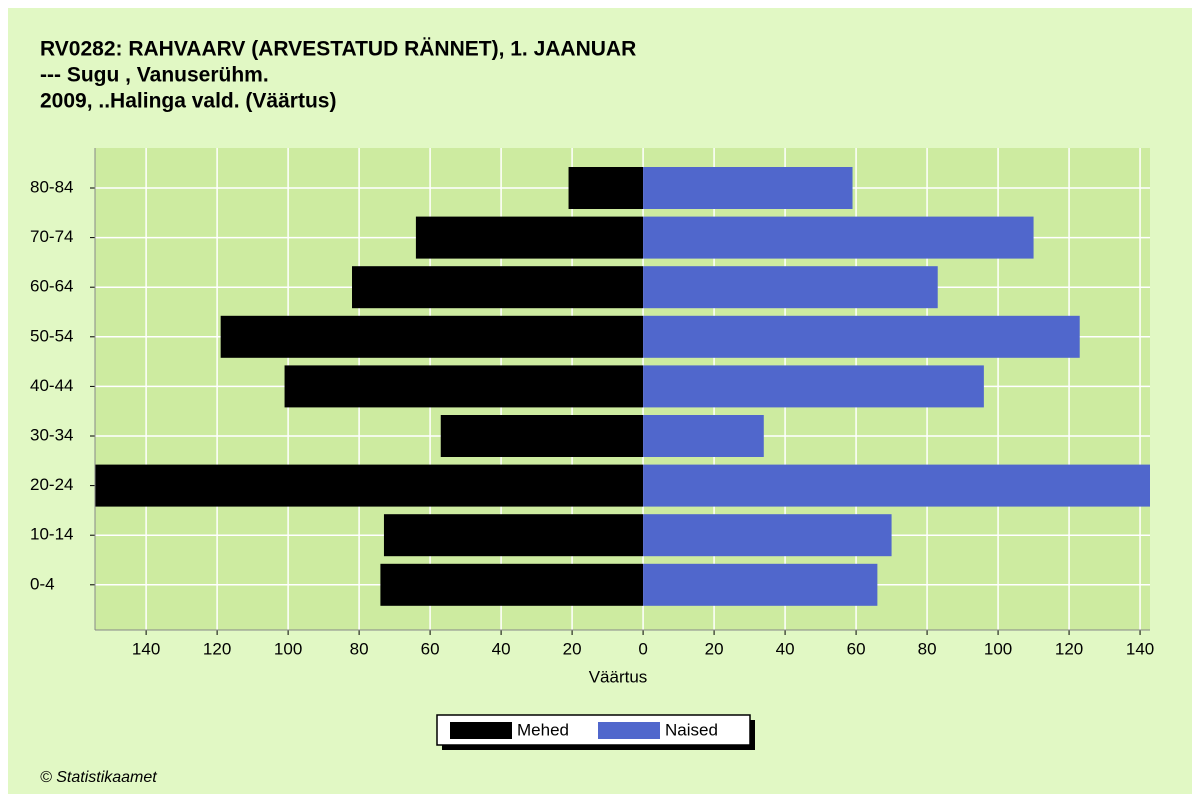 The height and width of the screenshot is (807, 1200). Describe the element at coordinates (51, 534) in the screenshot. I see `y-tick-label: 10-14` at that location.